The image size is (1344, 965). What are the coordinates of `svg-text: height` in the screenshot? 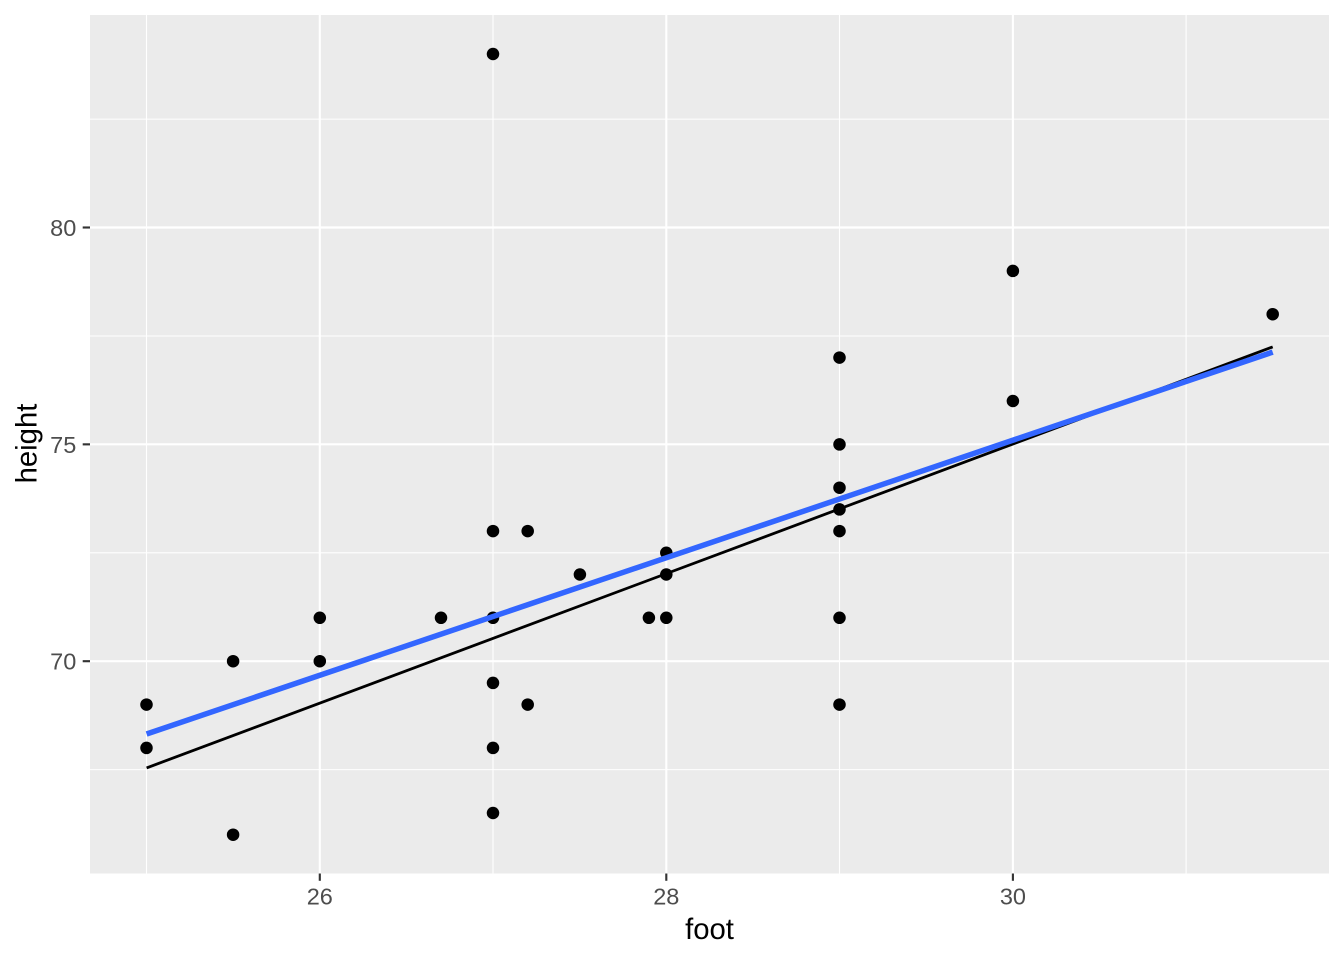 It's located at (26, 444).